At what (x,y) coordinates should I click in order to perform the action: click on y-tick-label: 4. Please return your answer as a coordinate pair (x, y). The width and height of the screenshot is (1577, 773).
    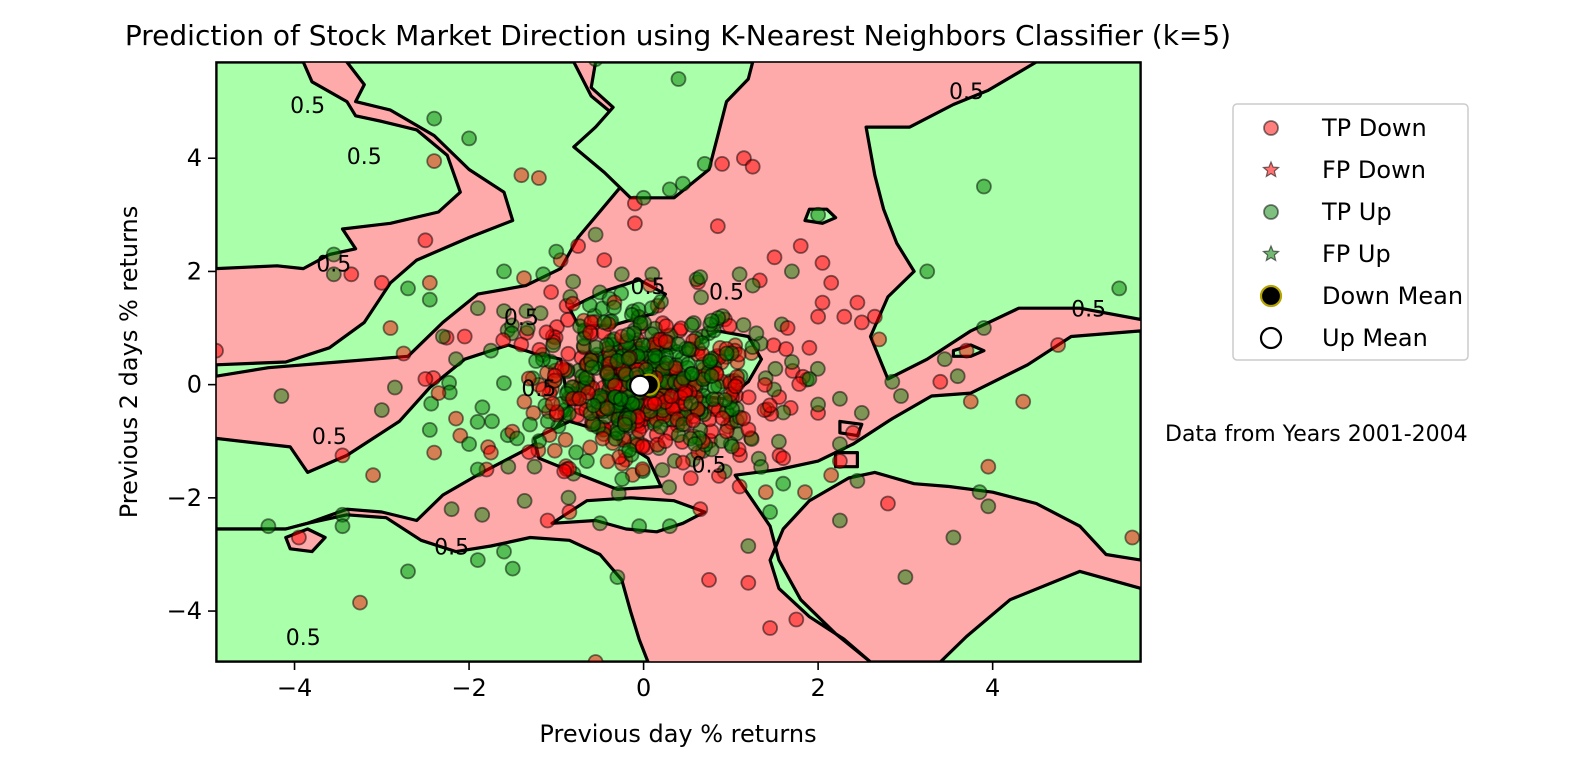
    Looking at the image, I should click on (194, 158).